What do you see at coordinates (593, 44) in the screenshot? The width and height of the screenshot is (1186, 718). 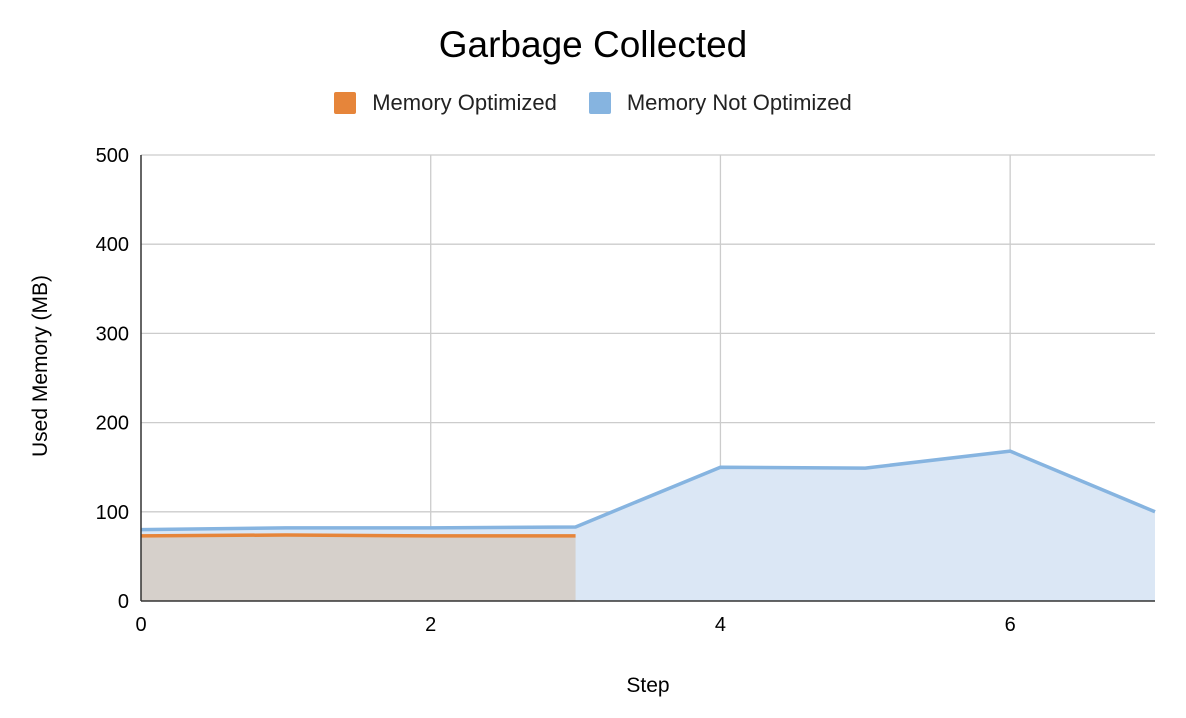 I see `chart-title: Garbage Collected` at bounding box center [593, 44].